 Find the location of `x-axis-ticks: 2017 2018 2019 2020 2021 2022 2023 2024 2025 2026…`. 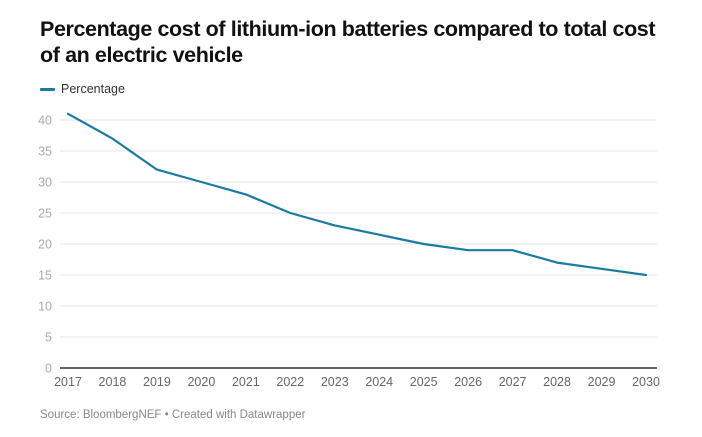

x-axis-ticks: 2017 2018 2019 2020 2021 2022 2023 2024 2025 2026… is located at coordinates (357, 382).